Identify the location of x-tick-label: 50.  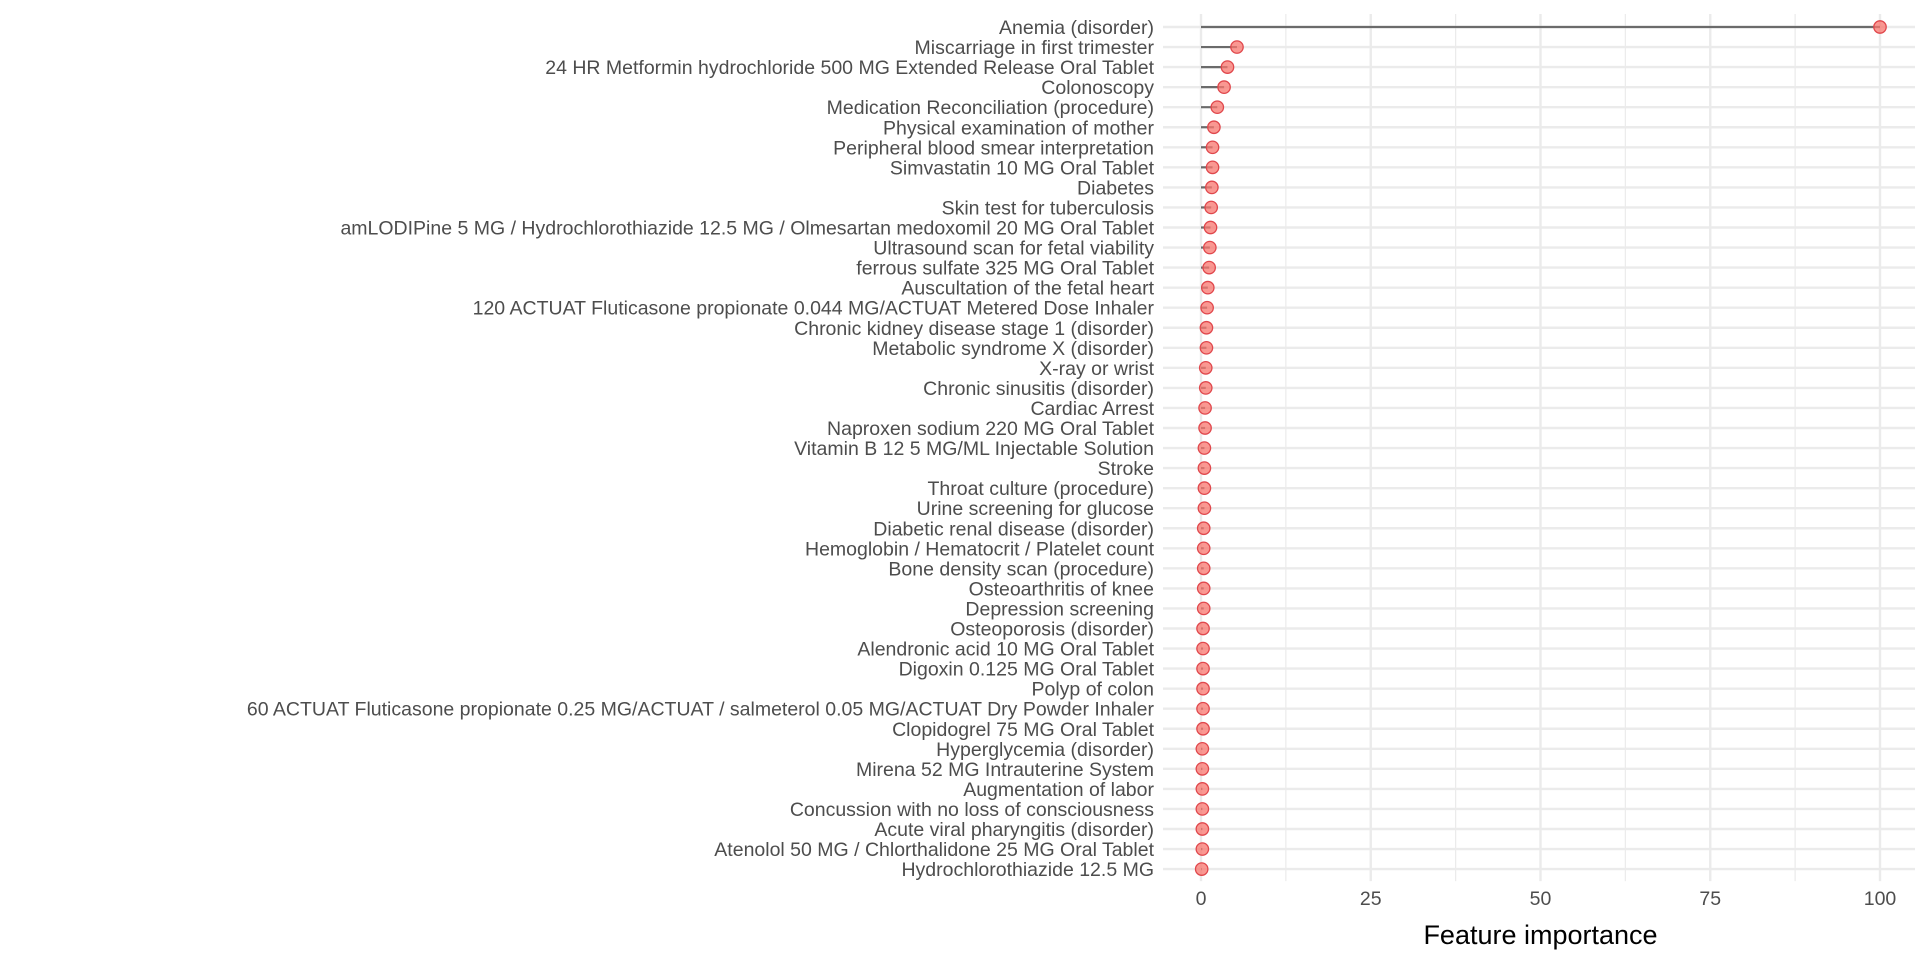
(1541, 899).